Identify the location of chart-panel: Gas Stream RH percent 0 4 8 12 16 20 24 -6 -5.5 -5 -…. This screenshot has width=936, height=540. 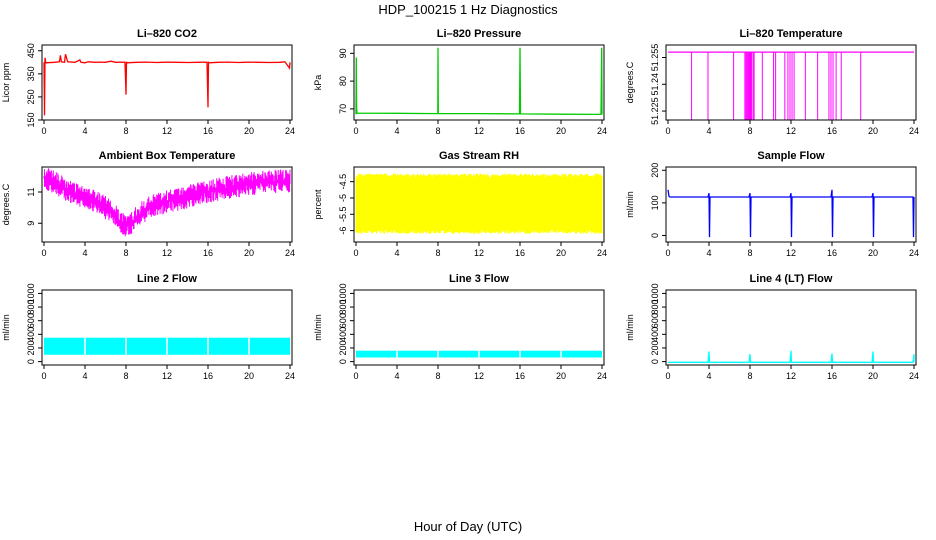
(460, 204).